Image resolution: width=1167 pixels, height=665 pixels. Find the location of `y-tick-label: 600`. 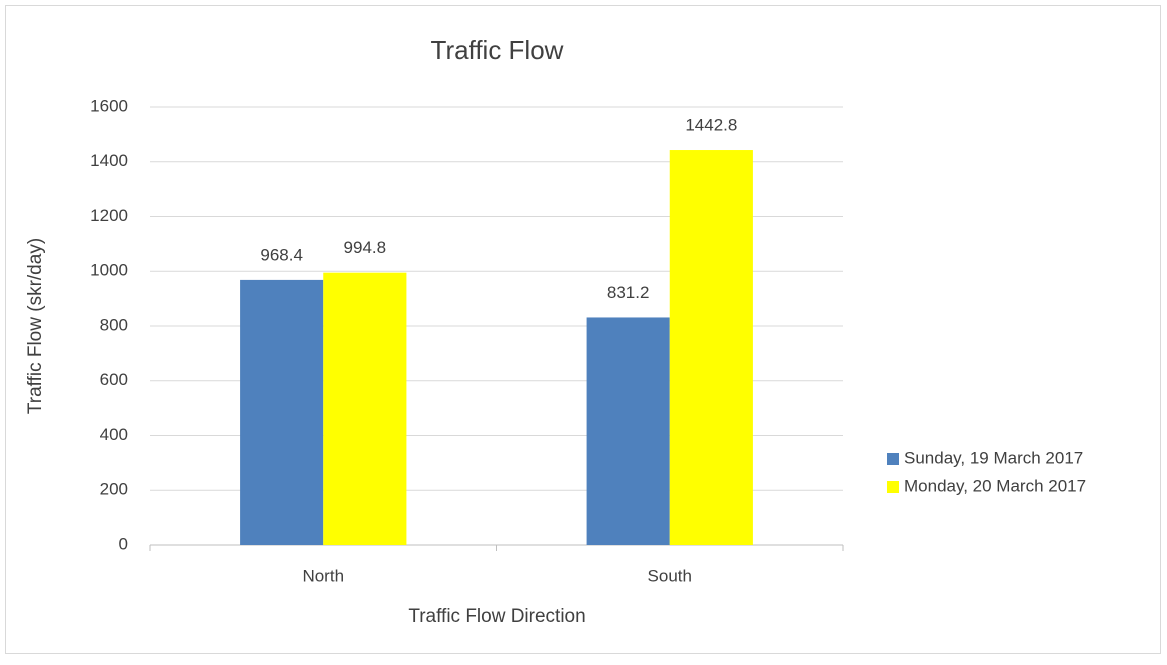

y-tick-label: 600 is located at coordinates (114, 379).